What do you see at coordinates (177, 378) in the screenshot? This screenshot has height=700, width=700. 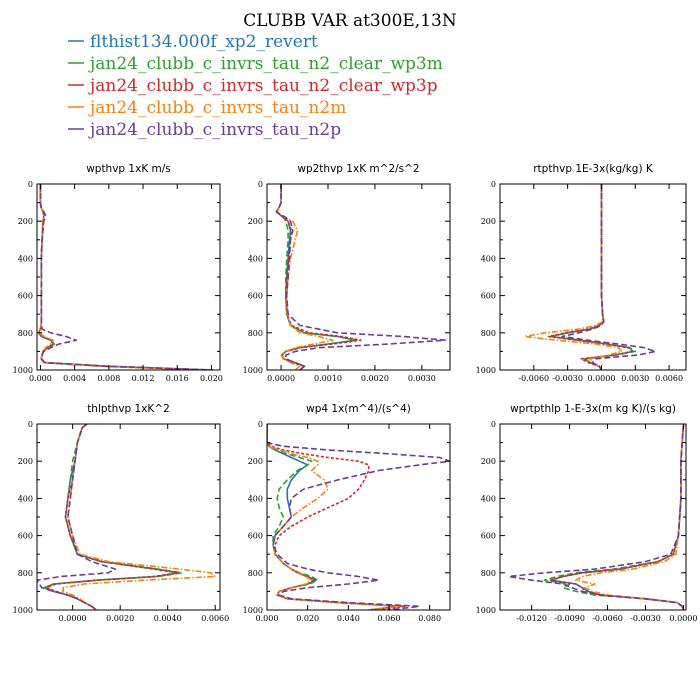 I see `x-tick-label: 0.016` at bounding box center [177, 378].